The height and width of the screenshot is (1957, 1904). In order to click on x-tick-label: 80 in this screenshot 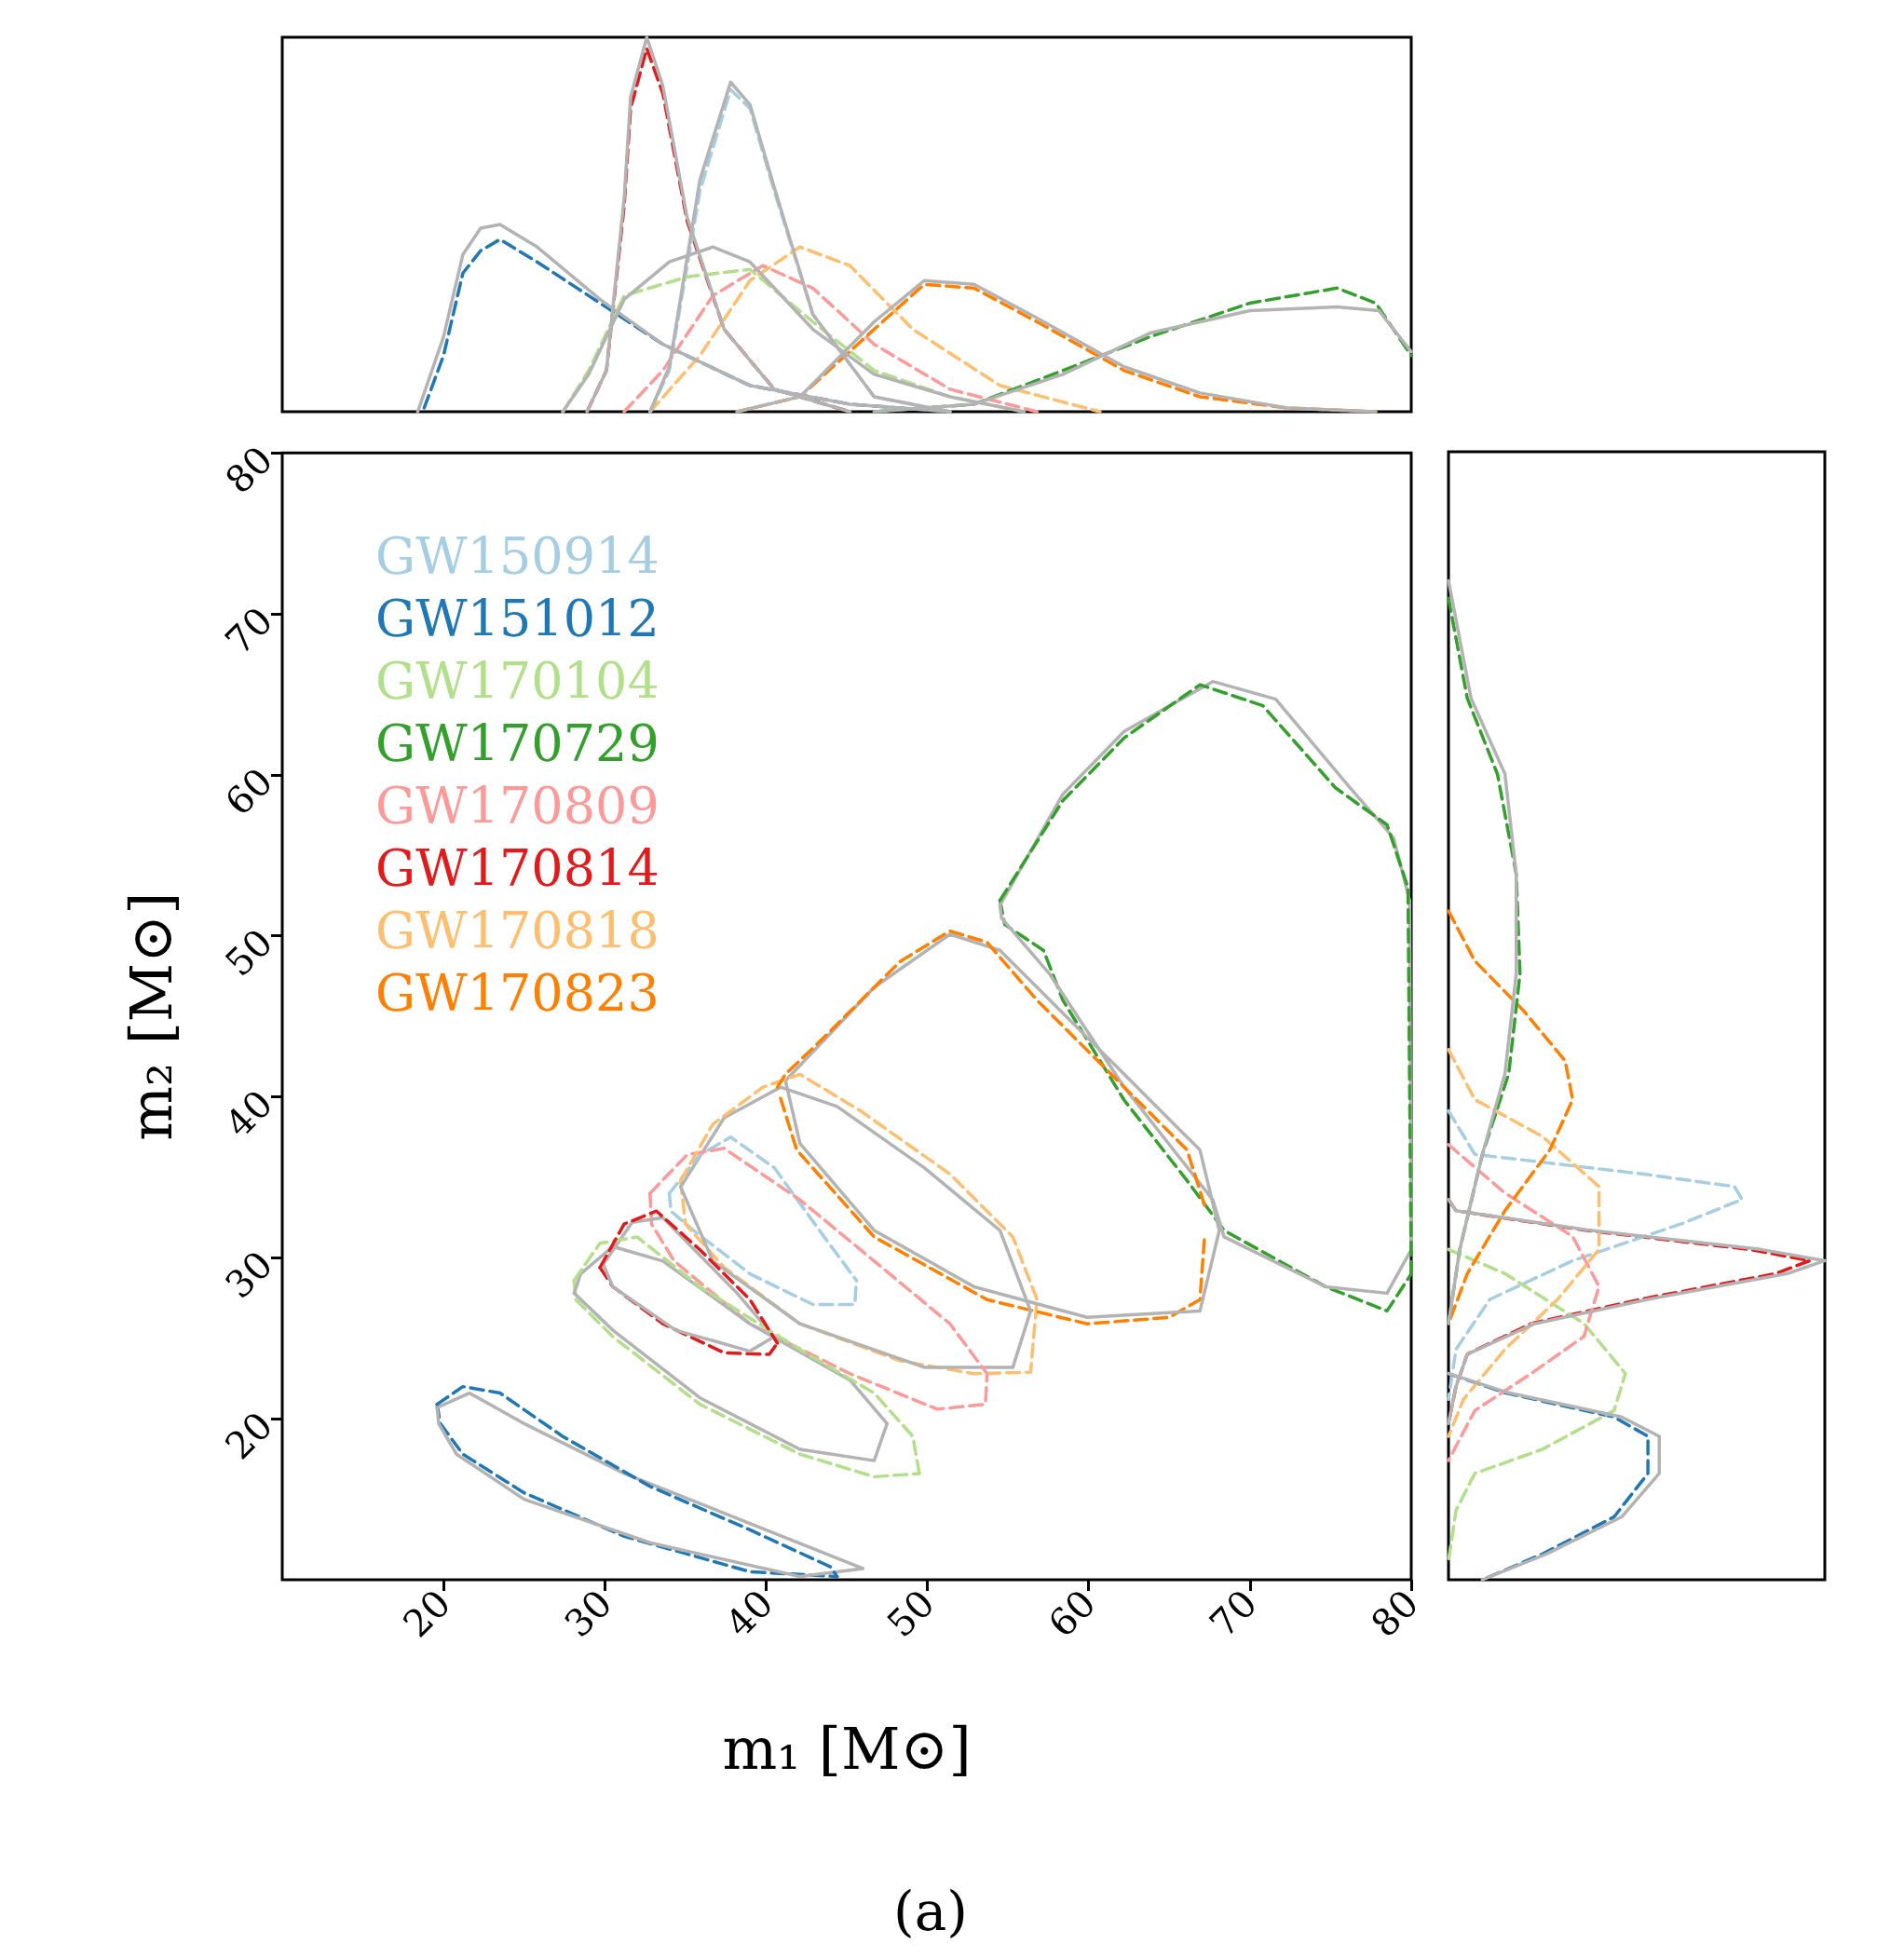, I will do `click(1394, 1613)`.